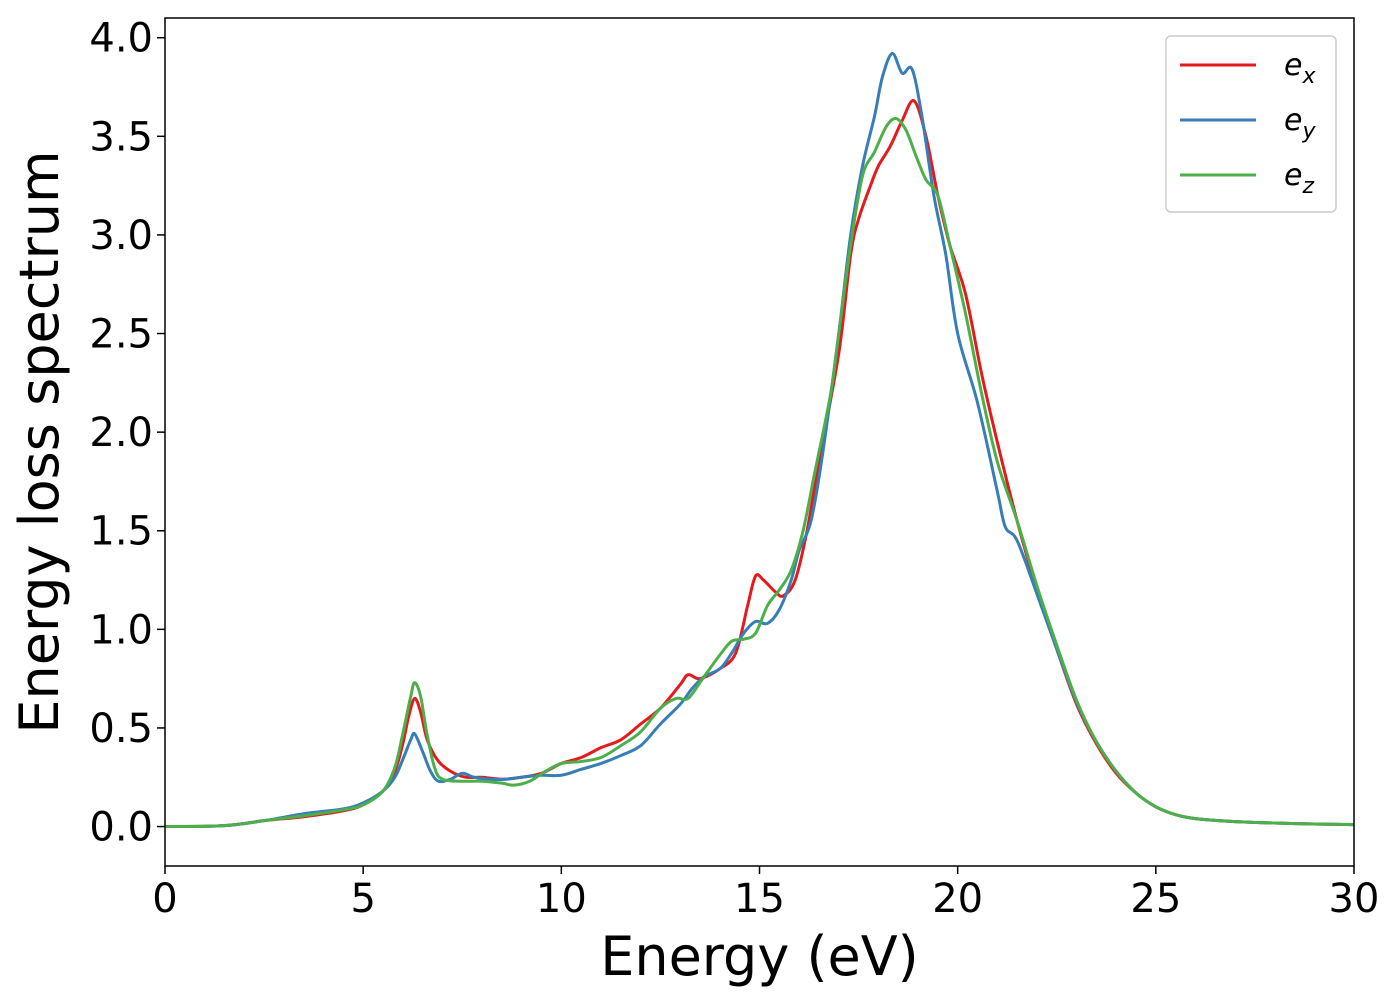 The width and height of the screenshot is (1400, 1000). I want to click on x-tick-label: 25, so click(1155, 899).